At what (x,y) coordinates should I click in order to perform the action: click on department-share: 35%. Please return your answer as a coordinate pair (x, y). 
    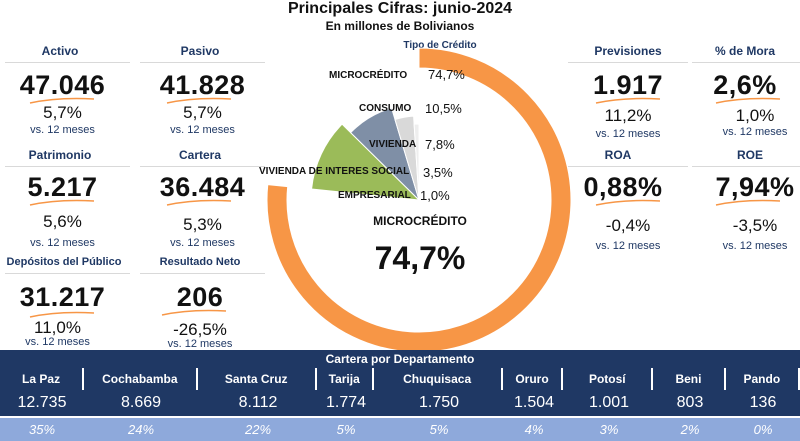
    Looking at the image, I should click on (42, 429).